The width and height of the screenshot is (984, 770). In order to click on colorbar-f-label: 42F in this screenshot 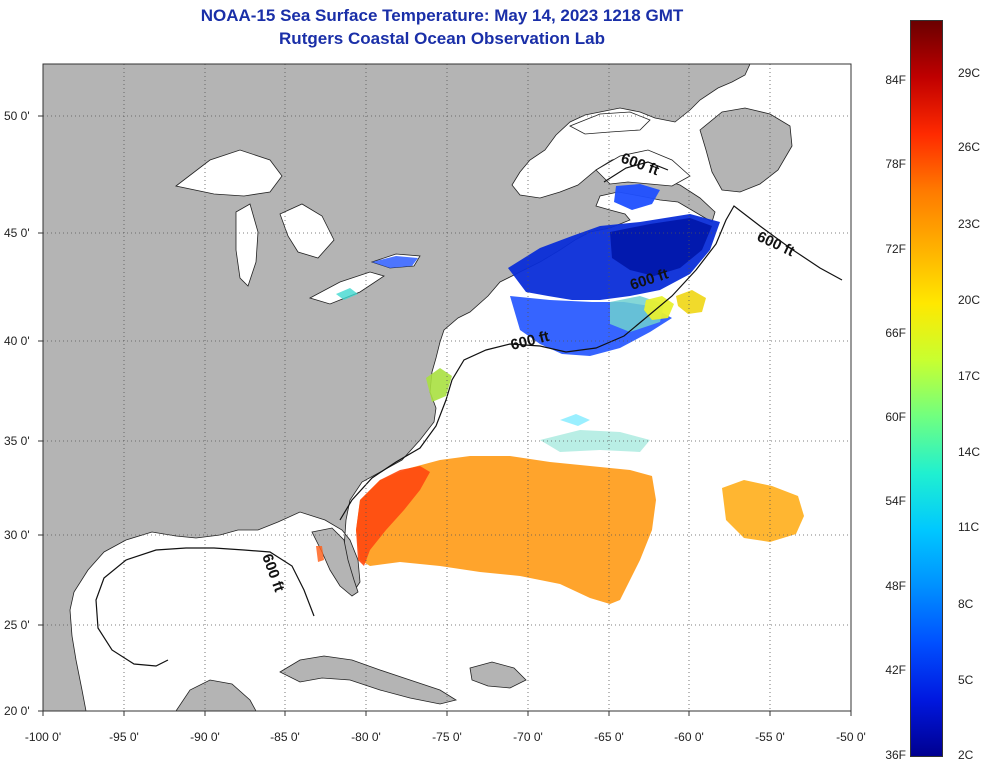, I will do `click(895, 670)`.